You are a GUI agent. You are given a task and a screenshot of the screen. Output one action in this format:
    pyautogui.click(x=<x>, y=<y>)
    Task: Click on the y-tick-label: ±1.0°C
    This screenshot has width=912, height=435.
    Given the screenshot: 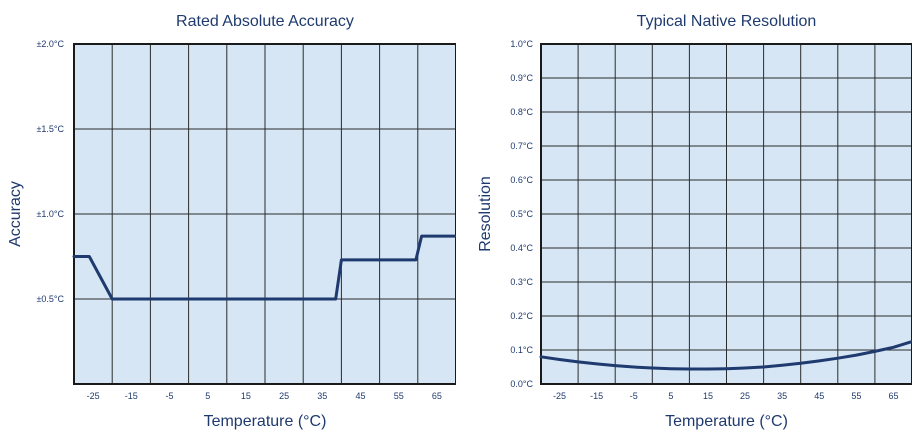 What is the action you would take?
    pyautogui.click(x=50, y=214)
    